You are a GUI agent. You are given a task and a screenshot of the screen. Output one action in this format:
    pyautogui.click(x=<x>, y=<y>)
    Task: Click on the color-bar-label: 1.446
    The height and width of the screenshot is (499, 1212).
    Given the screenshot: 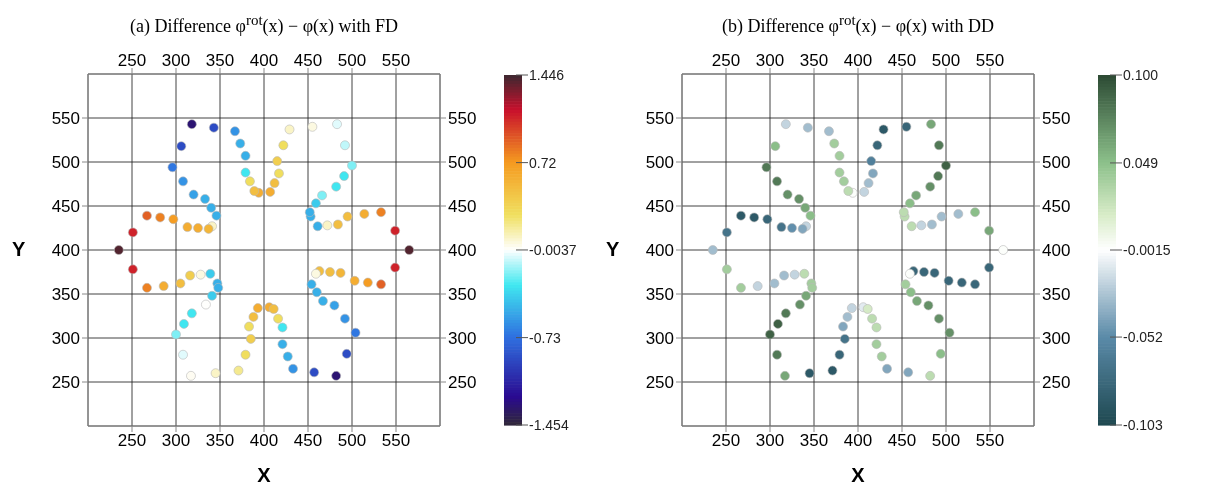 What is the action you would take?
    pyautogui.click(x=547, y=75)
    